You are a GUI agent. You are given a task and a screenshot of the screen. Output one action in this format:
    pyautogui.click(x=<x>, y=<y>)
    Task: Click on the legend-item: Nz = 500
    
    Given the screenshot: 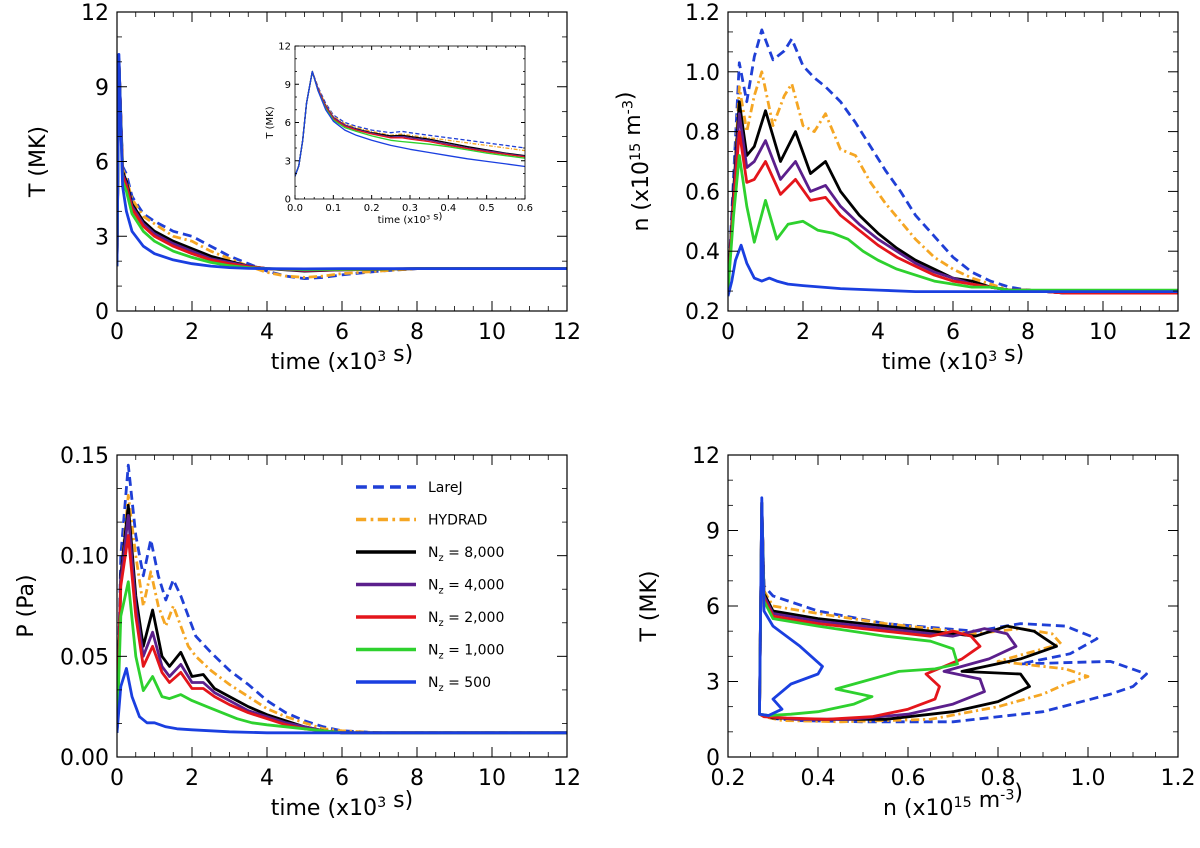 What is the action you would take?
    pyautogui.click(x=423, y=684)
    